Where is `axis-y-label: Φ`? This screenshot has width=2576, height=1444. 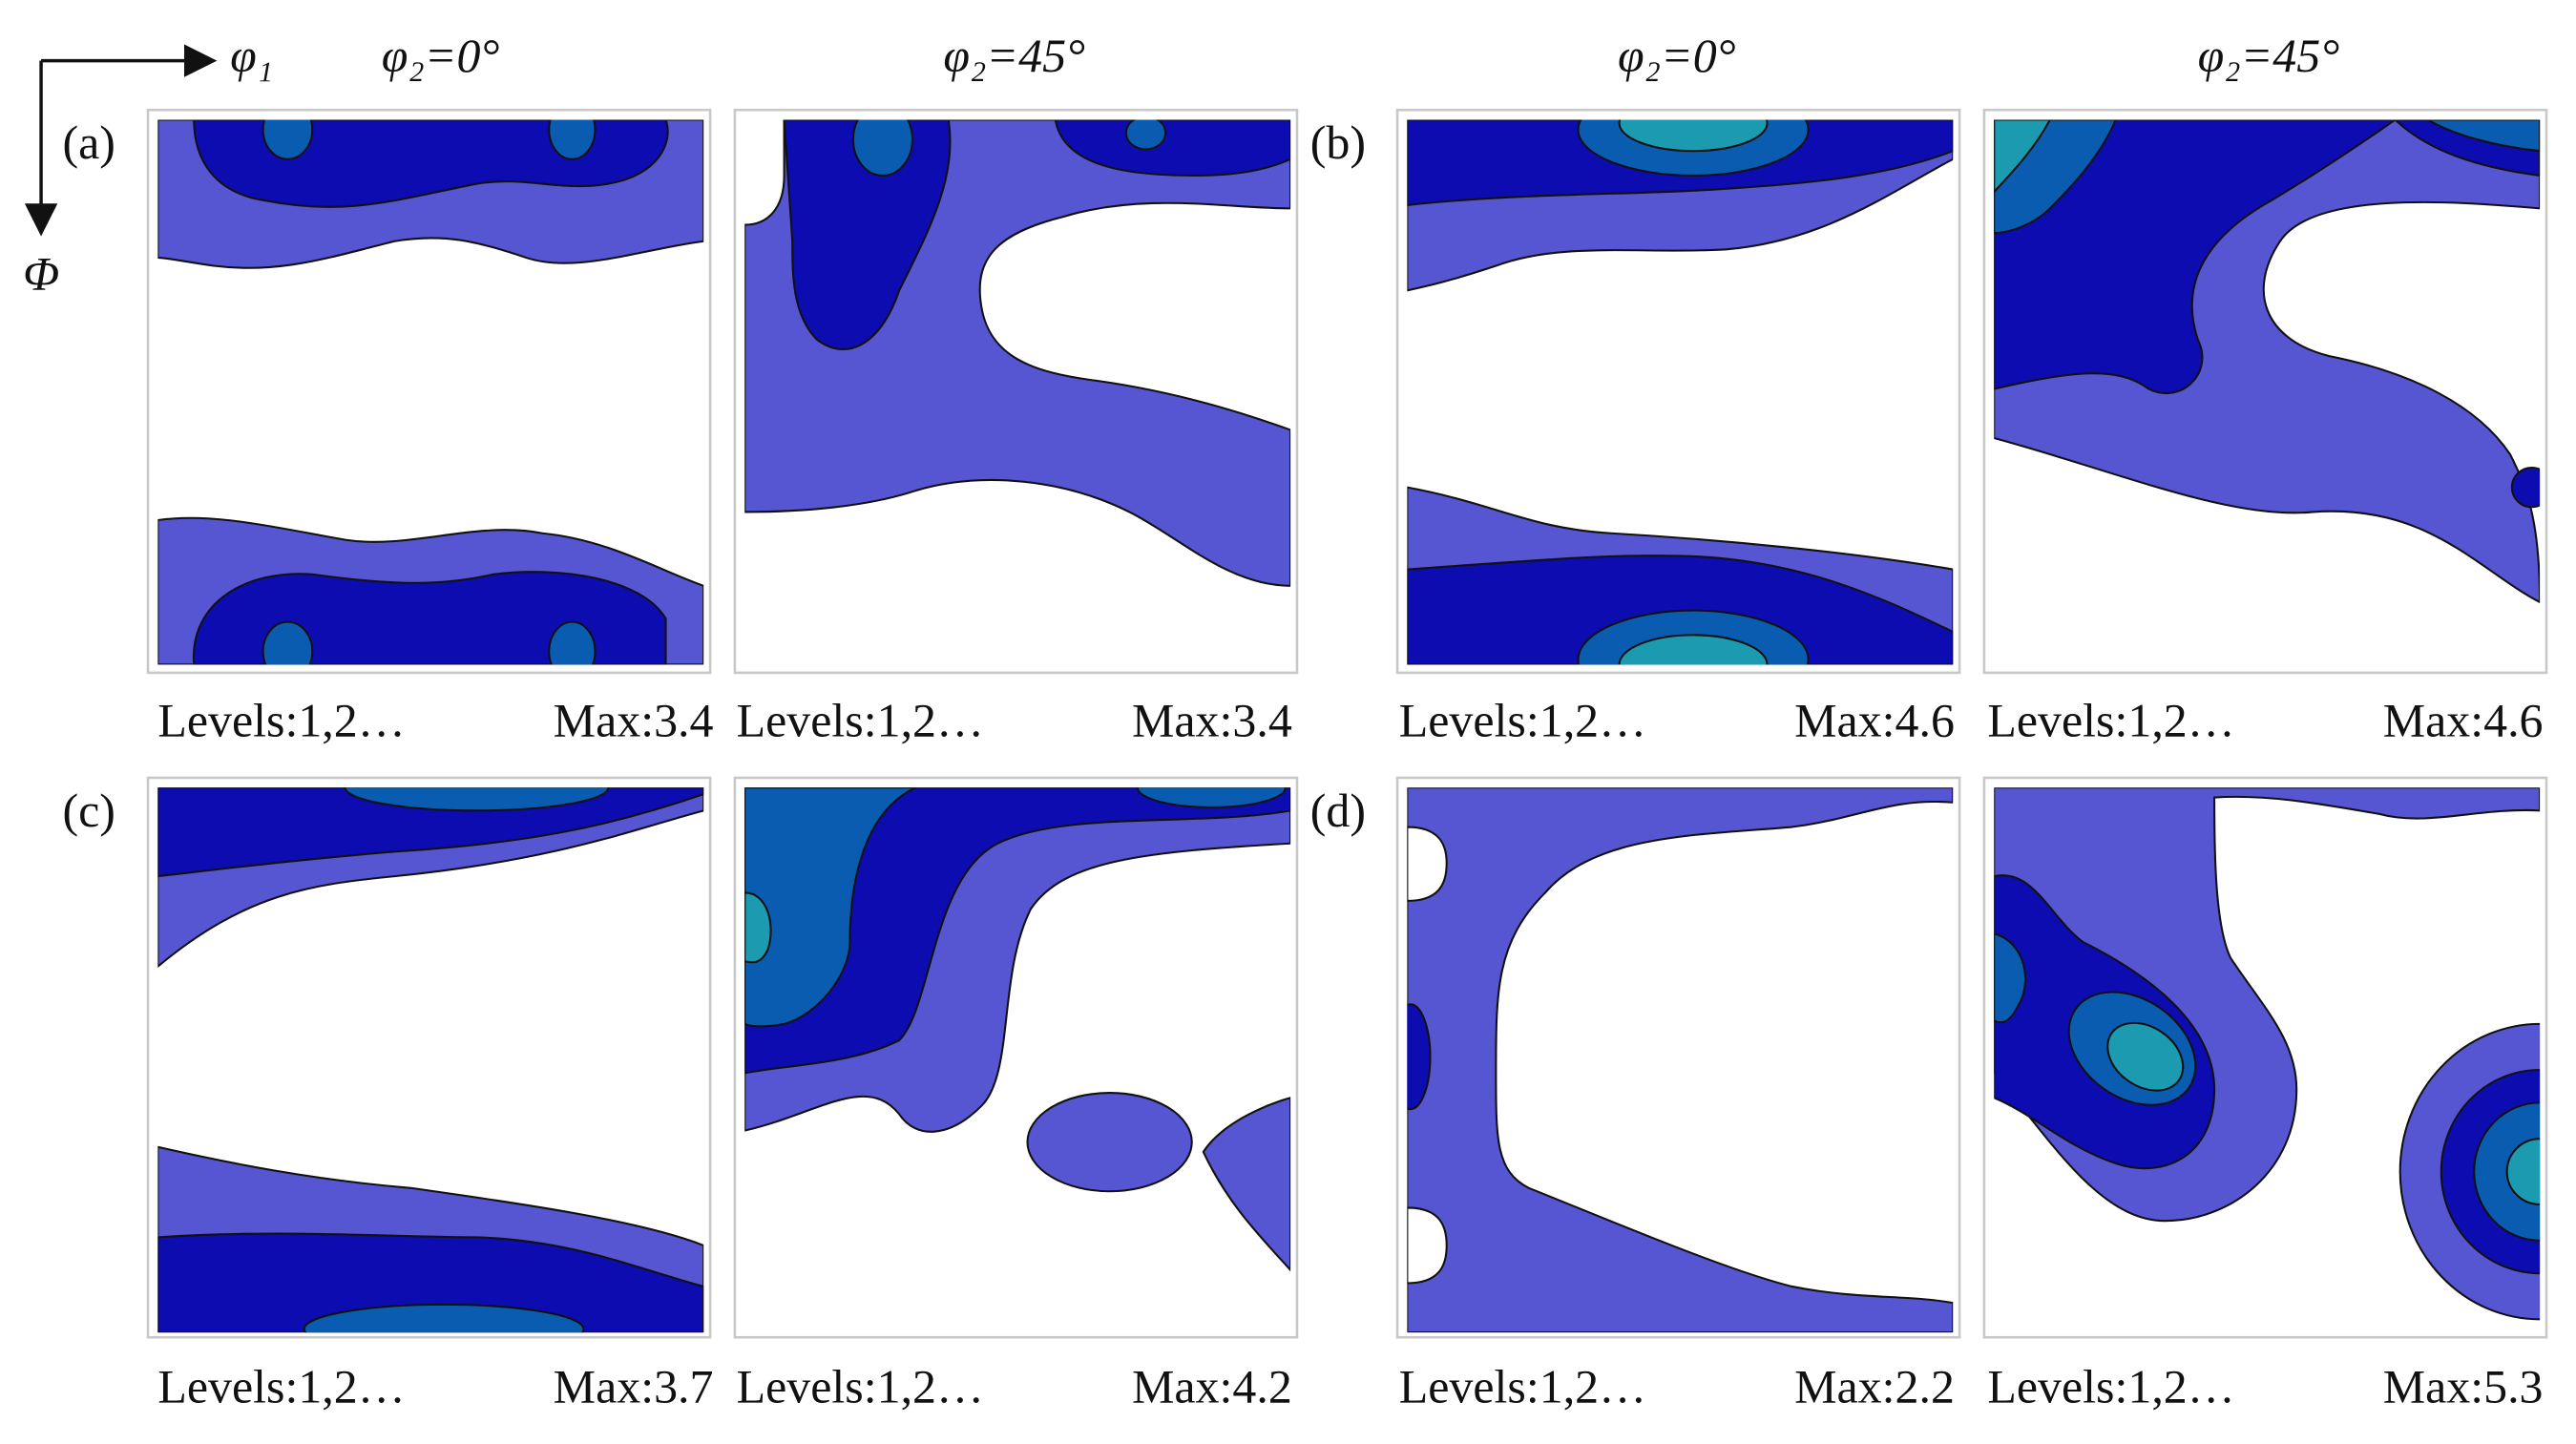
axis-y-label: Φ is located at coordinates (41, 274).